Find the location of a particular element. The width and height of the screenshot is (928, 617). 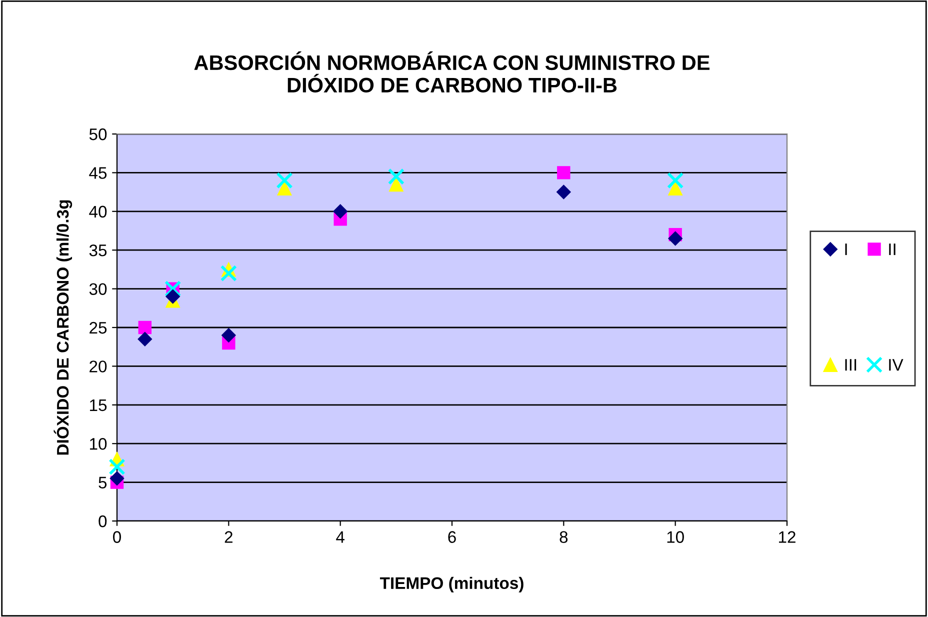

legend-label: I is located at coordinates (846, 250).